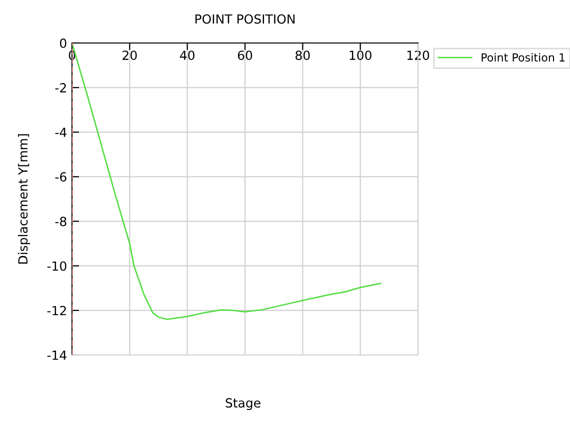  I want to click on chart-title: POINT POSITION, so click(245, 19).